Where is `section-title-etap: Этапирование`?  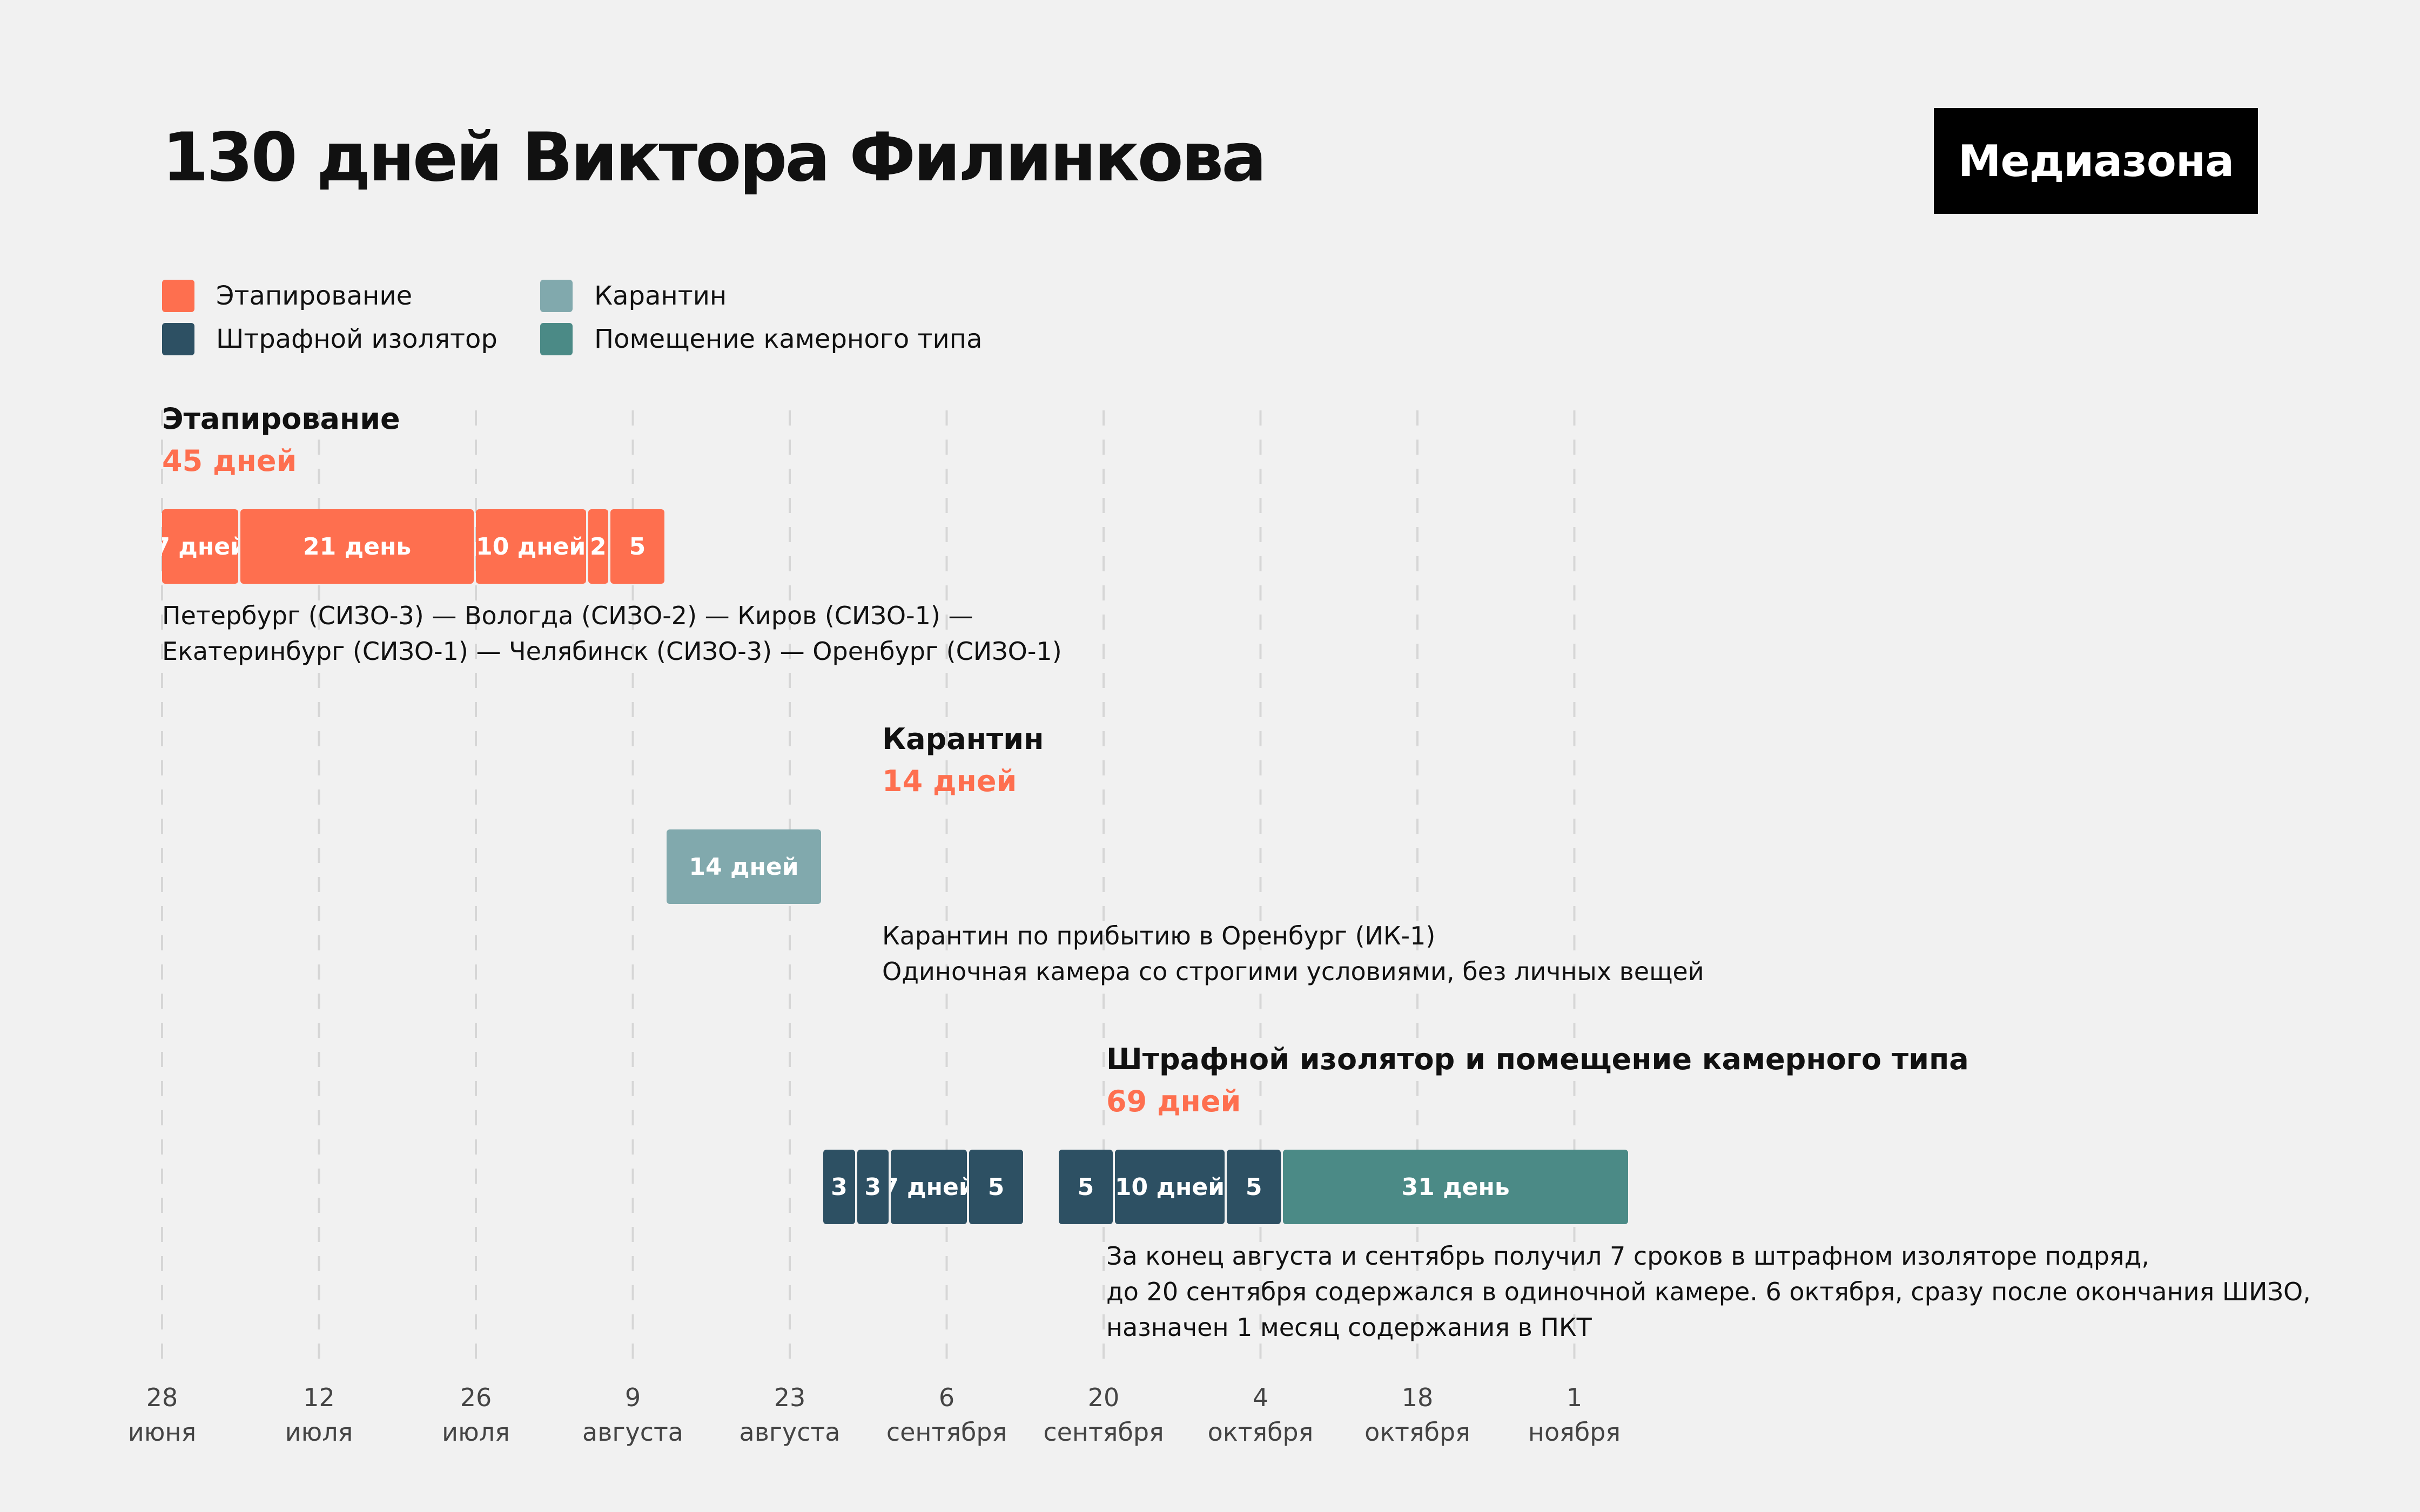
section-title-etap: Этапирование is located at coordinates (281, 419).